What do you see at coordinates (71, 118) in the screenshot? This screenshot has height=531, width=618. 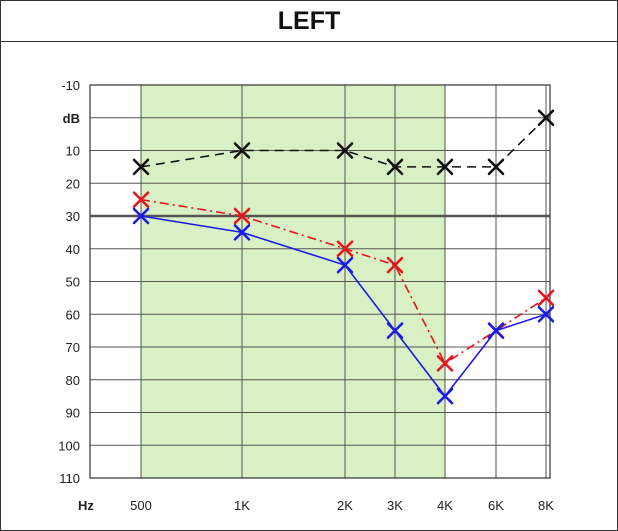 I see `y-unit-label: dB` at bounding box center [71, 118].